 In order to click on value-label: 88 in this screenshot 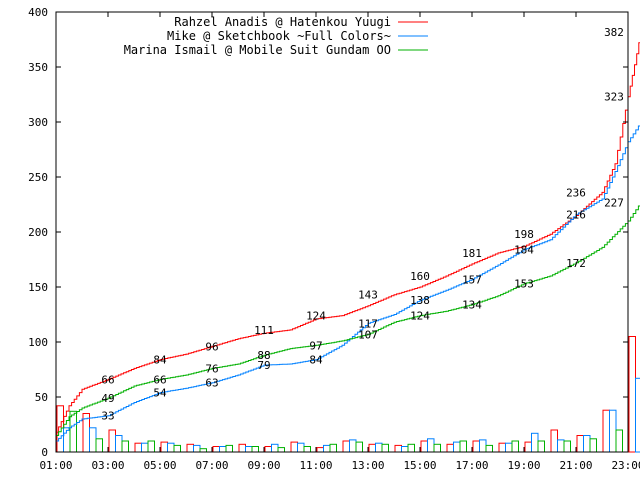, I will do `click(263, 355)`.